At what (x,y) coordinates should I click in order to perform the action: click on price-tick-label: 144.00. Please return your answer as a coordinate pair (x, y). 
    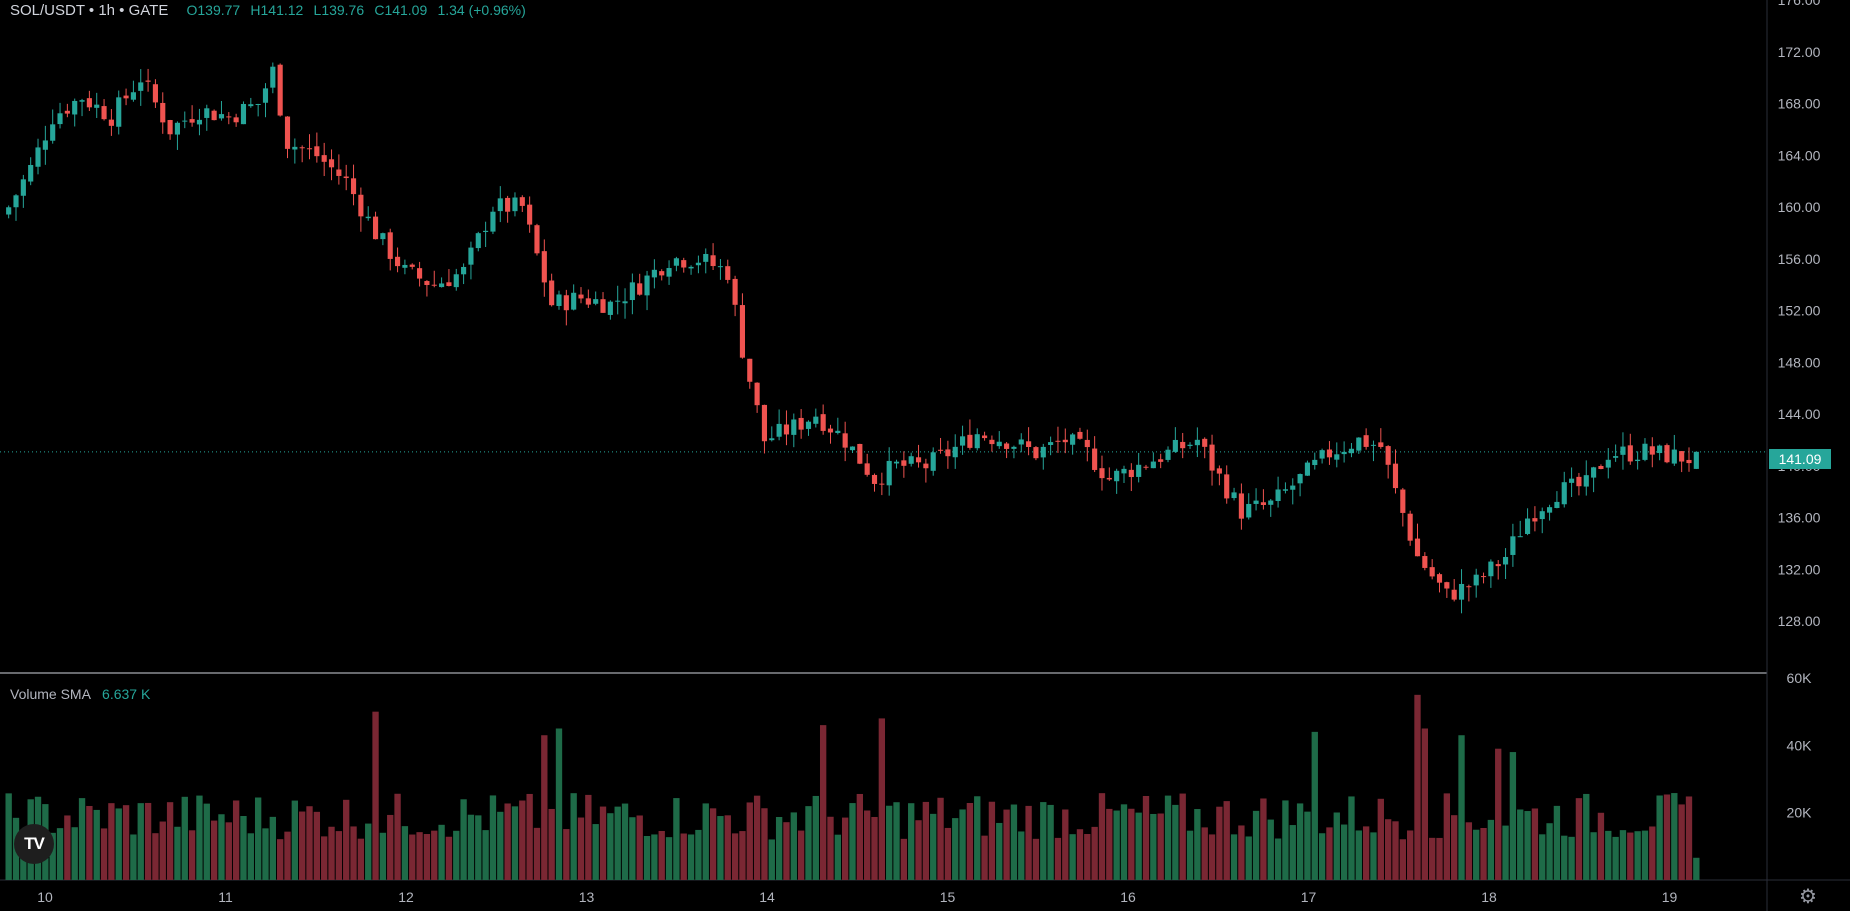
    Looking at the image, I should click on (1799, 414).